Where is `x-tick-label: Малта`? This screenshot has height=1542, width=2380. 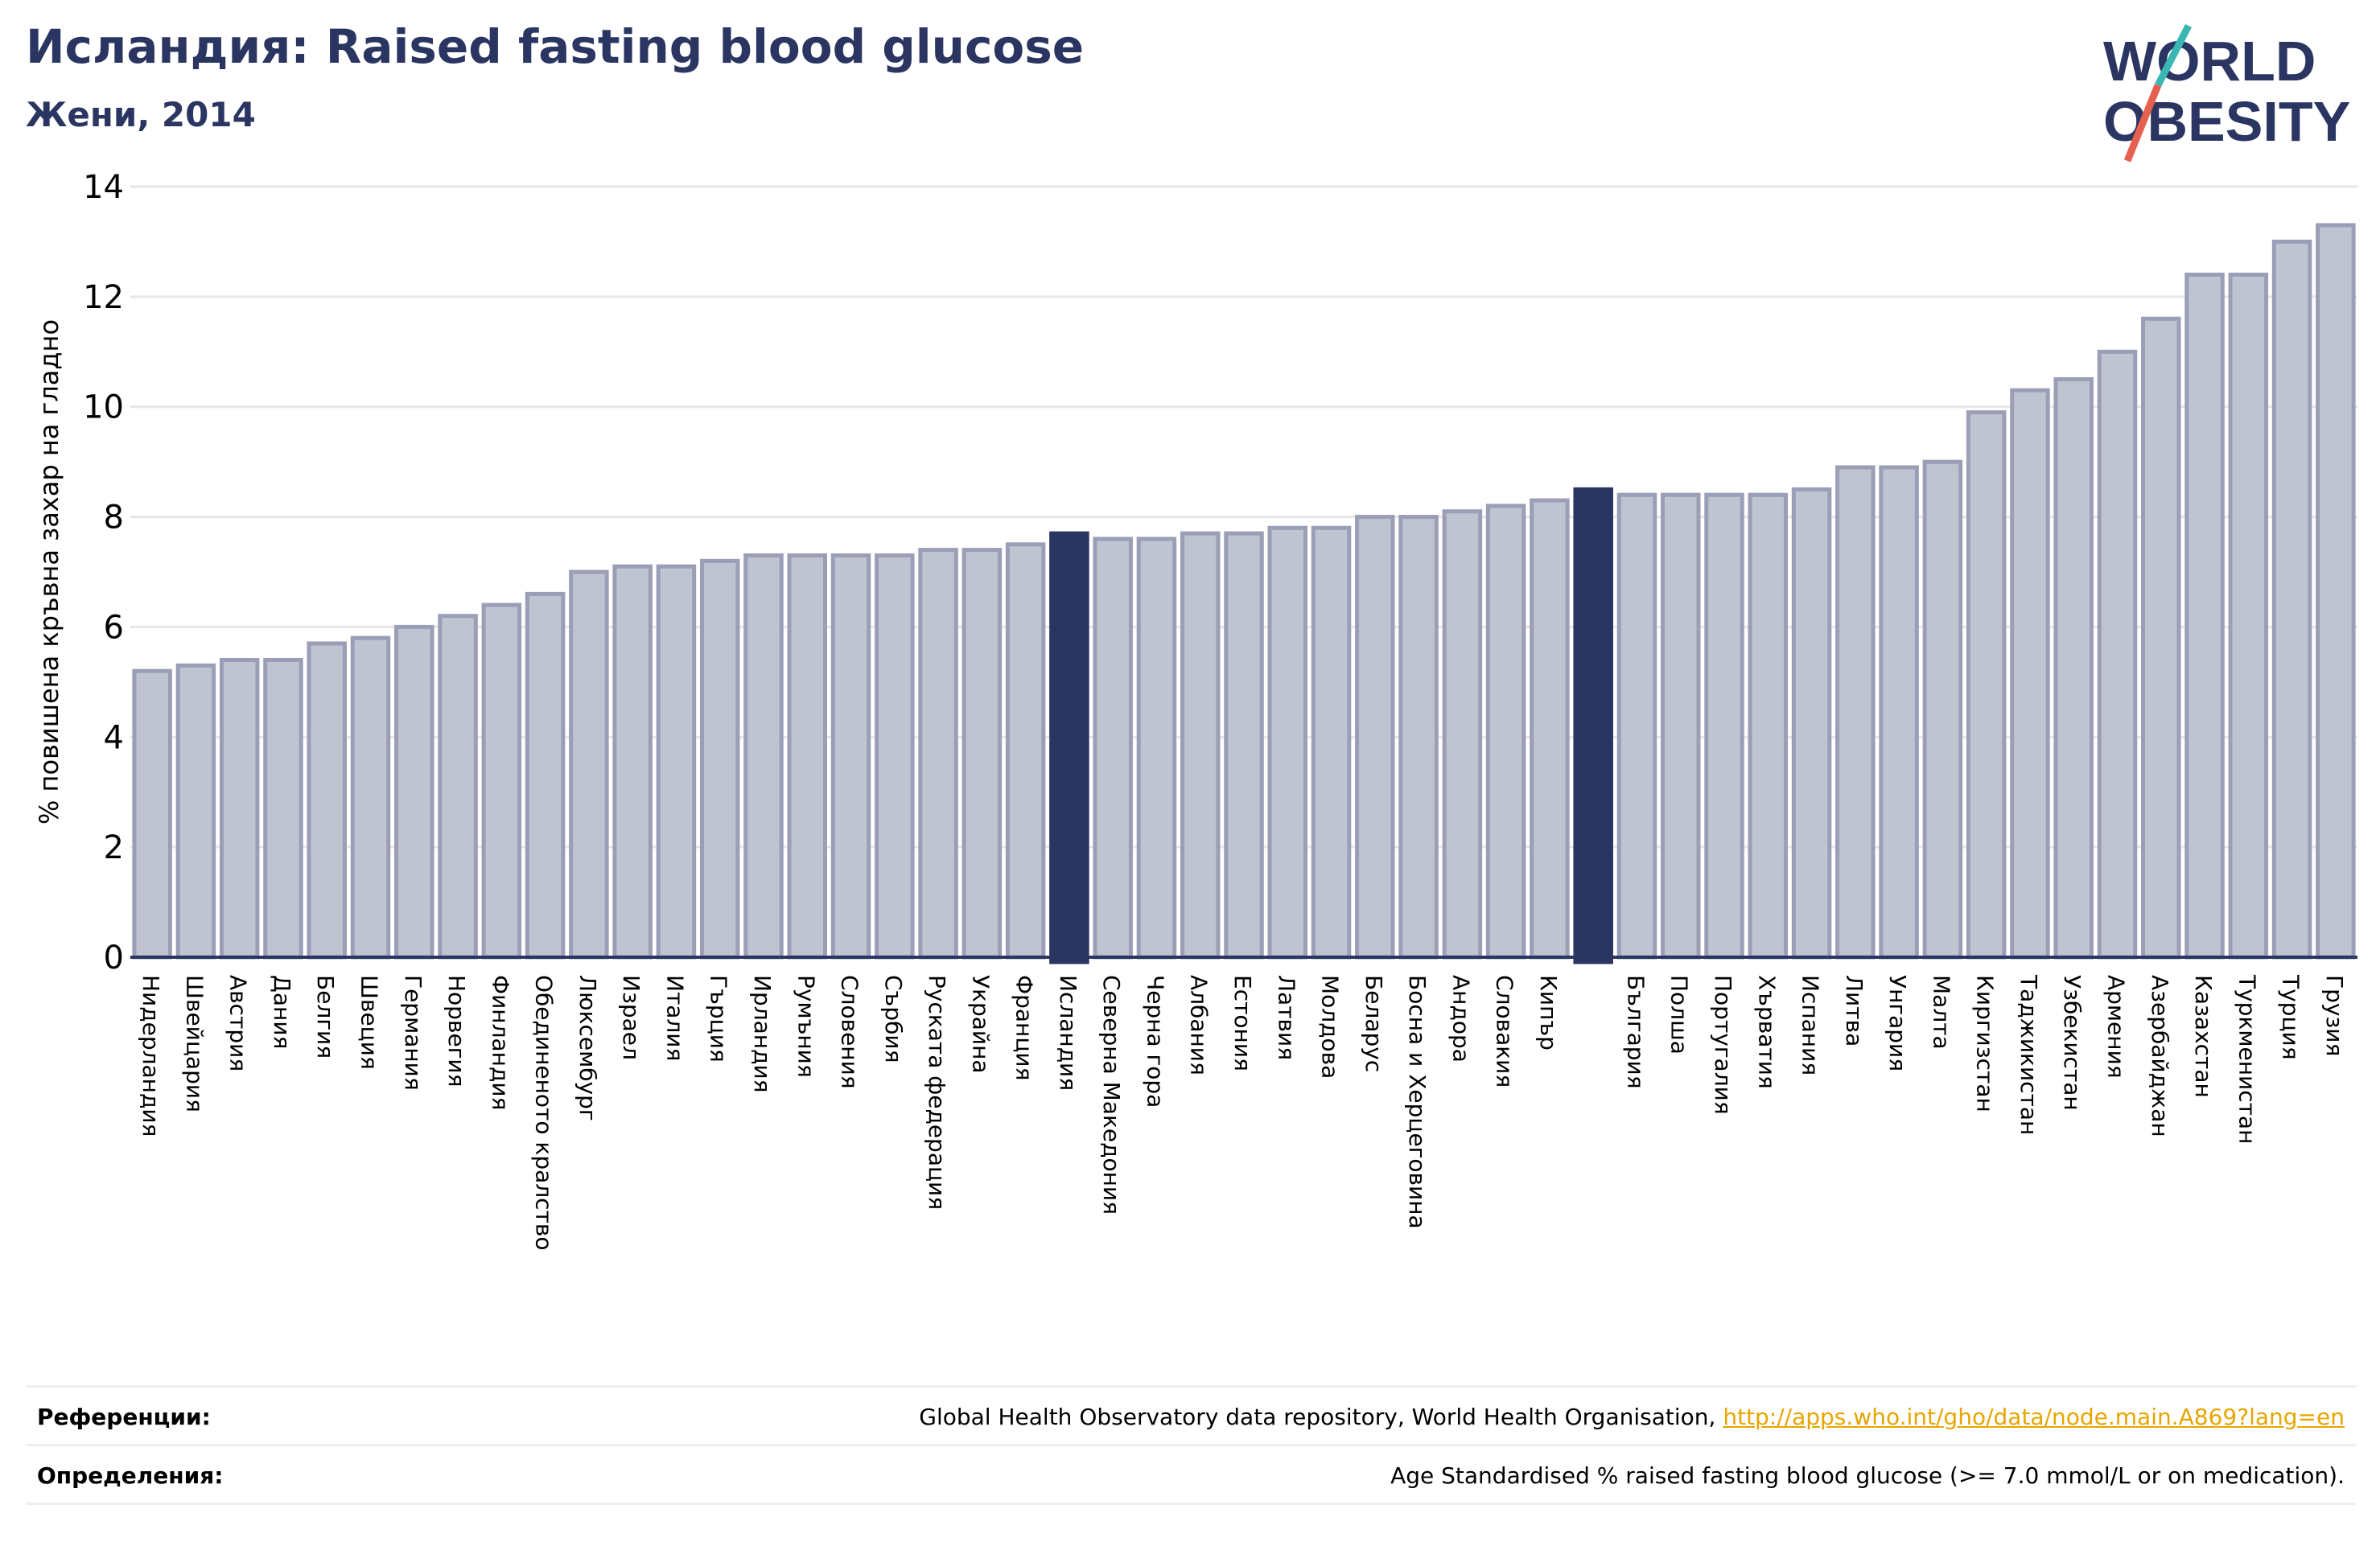
x-tick-label: Малта is located at coordinates (1941, 1012).